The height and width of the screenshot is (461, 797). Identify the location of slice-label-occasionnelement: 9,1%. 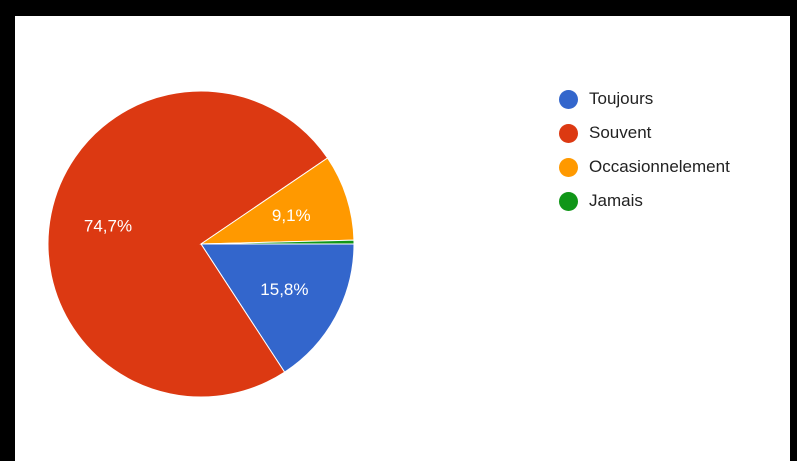
(291, 215).